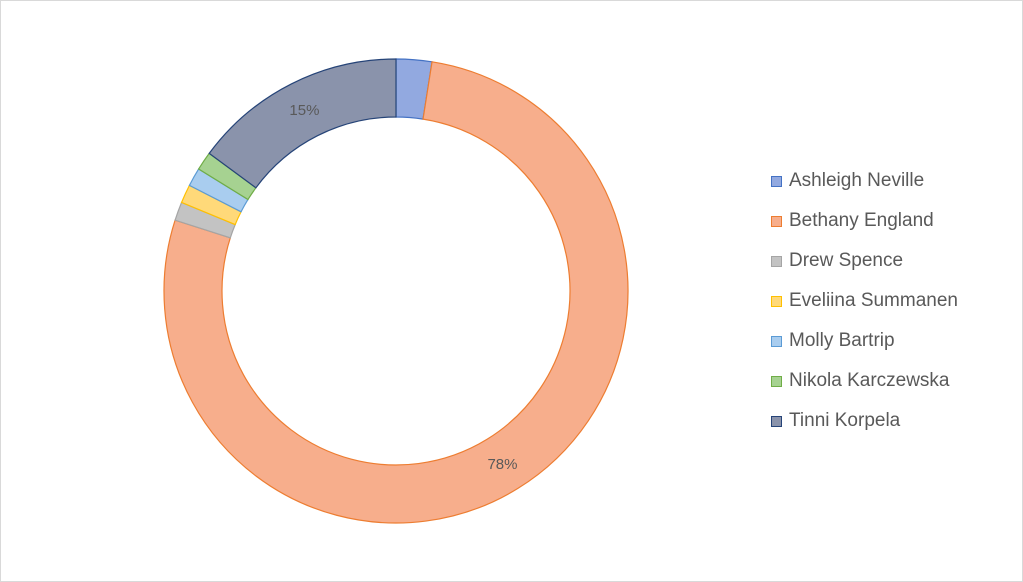  Describe the element at coordinates (304, 110) in the screenshot. I see `data-label-tinni-korpela: 15%` at that location.